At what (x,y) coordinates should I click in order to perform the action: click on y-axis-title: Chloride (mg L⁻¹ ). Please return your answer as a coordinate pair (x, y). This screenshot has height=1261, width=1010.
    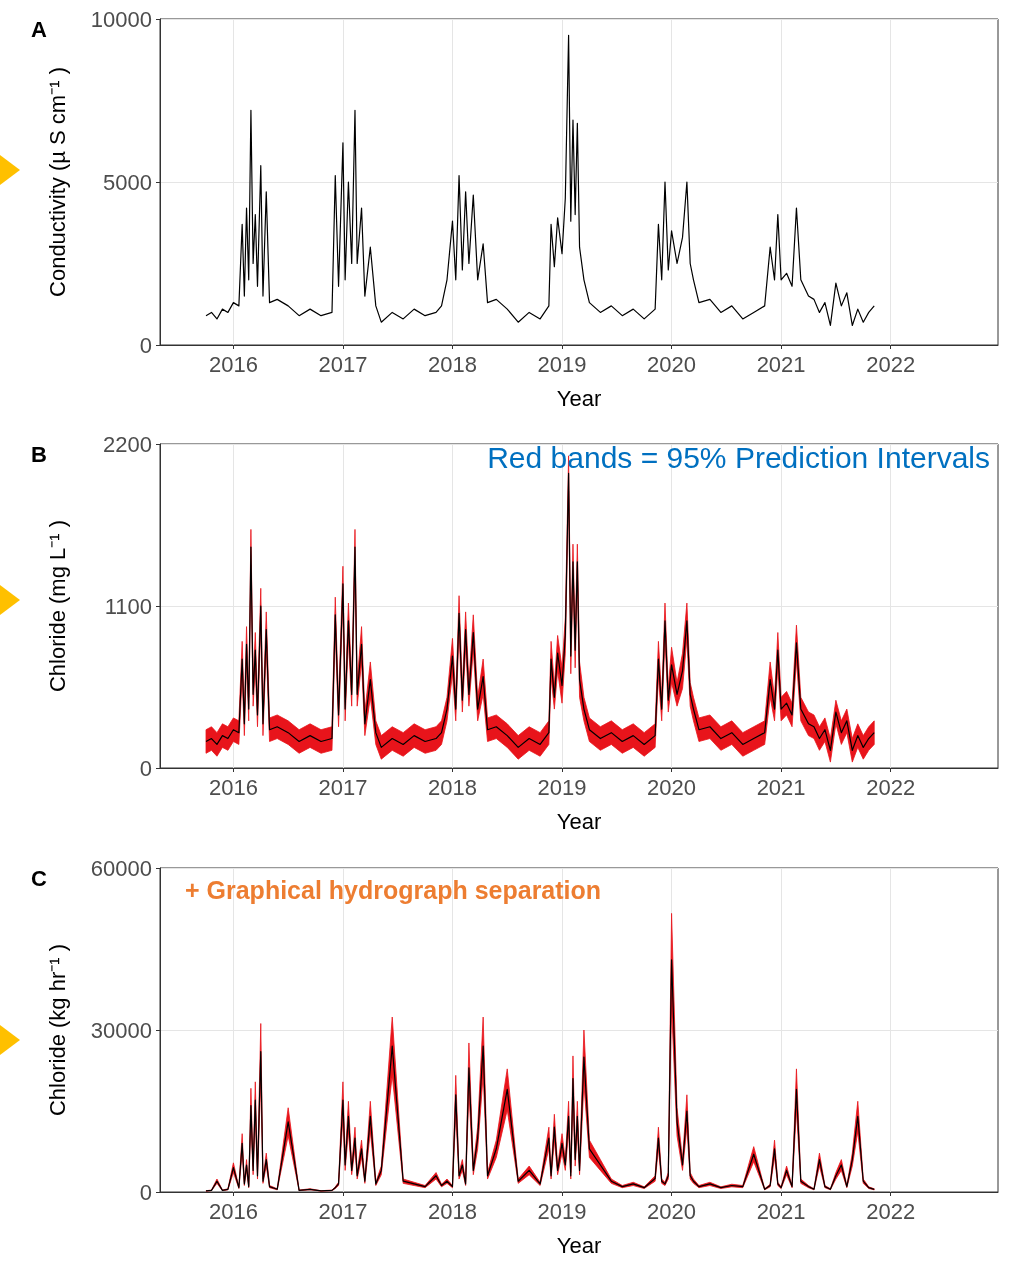
    Looking at the image, I should click on (57, 606).